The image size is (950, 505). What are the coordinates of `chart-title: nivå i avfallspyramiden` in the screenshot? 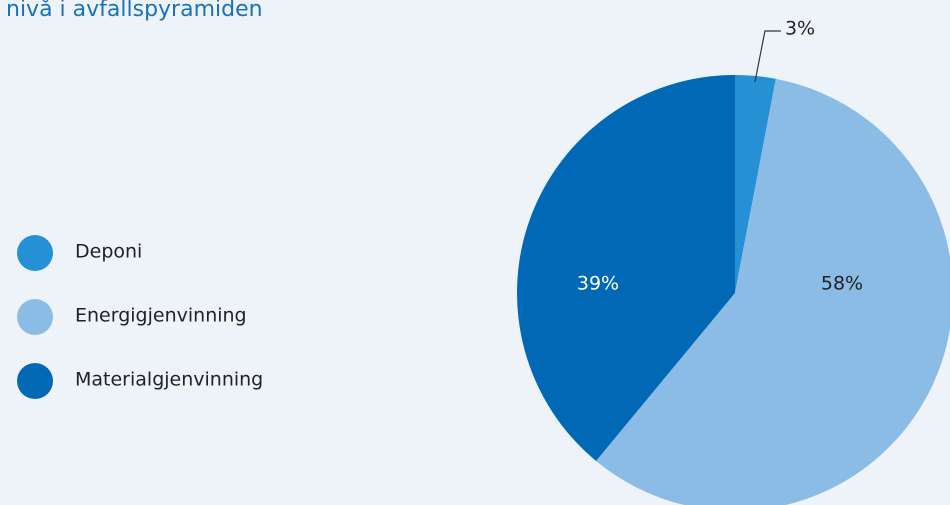 It's located at (134, 11).